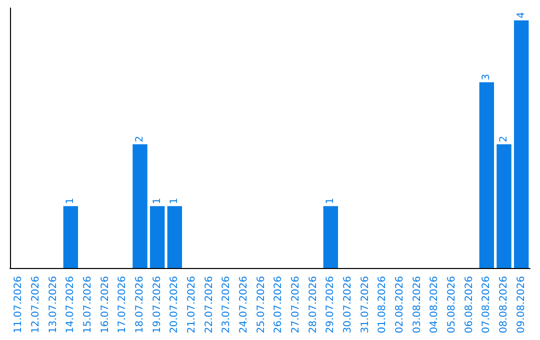 Image resolution: width=540 pixels, height=340 pixels. Describe the element at coordinates (486, 77) in the screenshot. I see `data-label: 3` at that location.